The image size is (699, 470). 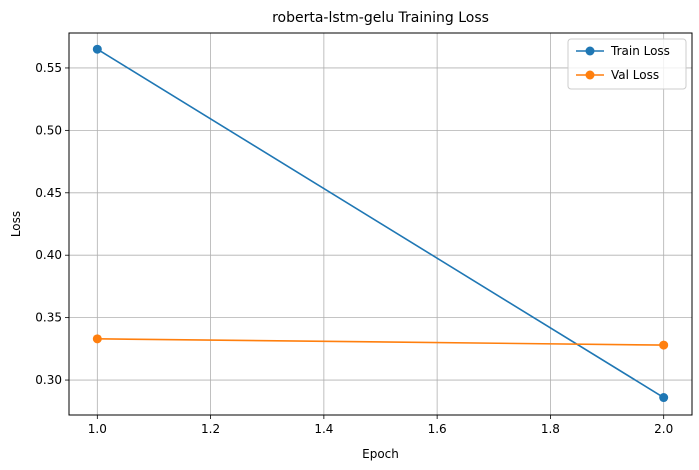 What do you see at coordinates (590, 75) in the screenshot?
I see `legend-marker-val-loss` at bounding box center [590, 75].